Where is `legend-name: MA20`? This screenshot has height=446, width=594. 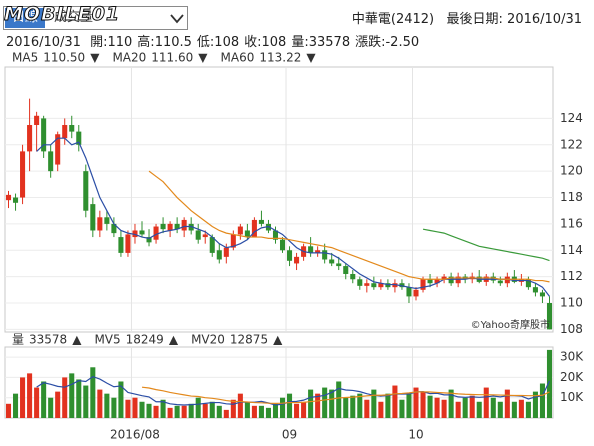
legend-name: MA20 is located at coordinates (129, 58).